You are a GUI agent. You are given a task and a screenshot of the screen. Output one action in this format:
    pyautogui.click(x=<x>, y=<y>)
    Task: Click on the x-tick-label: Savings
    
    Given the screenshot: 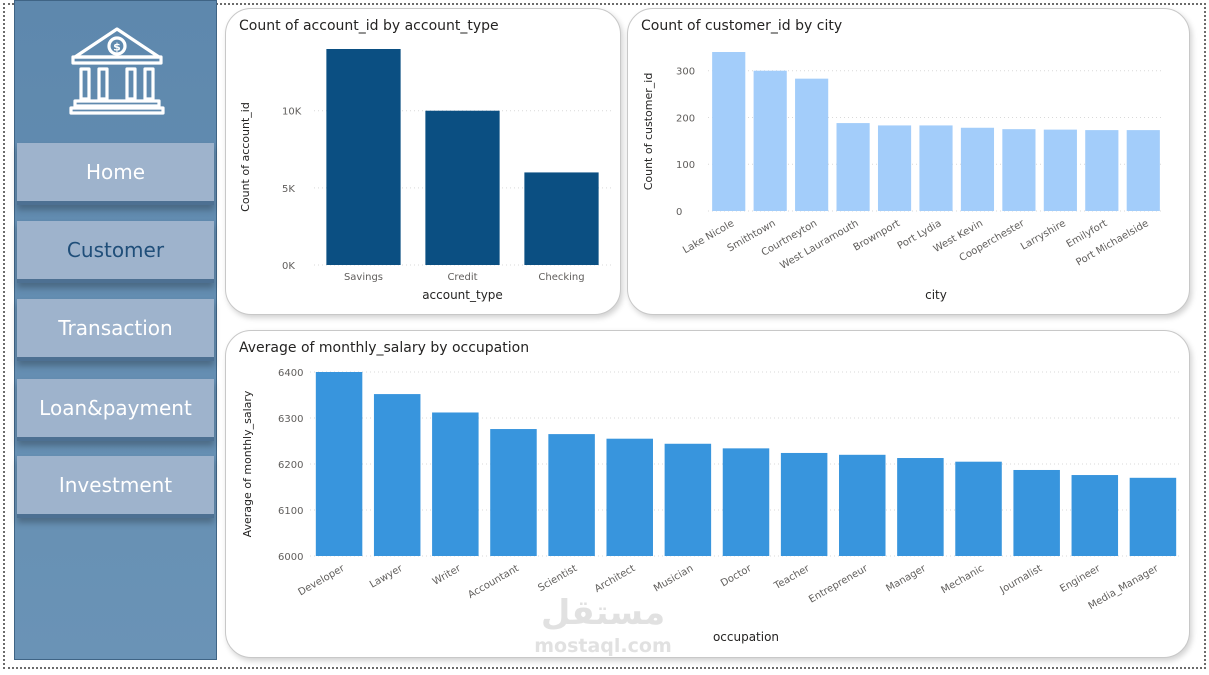 What is the action you would take?
    pyautogui.click(x=363, y=277)
    